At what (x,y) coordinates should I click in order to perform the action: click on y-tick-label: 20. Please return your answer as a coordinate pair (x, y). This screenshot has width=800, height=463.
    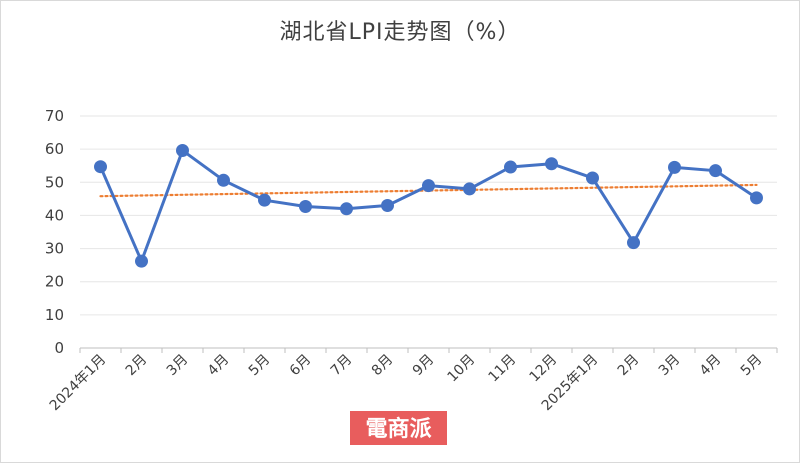
    Looking at the image, I should click on (54, 282).